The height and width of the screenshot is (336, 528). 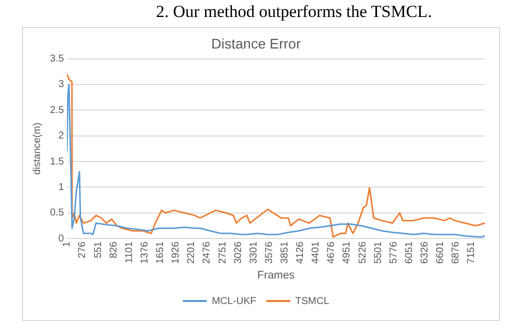 What do you see at coordinates (394, 252) in the screenshot?
I see `x-tick-label: 5776` at bounding box center [394, 252].